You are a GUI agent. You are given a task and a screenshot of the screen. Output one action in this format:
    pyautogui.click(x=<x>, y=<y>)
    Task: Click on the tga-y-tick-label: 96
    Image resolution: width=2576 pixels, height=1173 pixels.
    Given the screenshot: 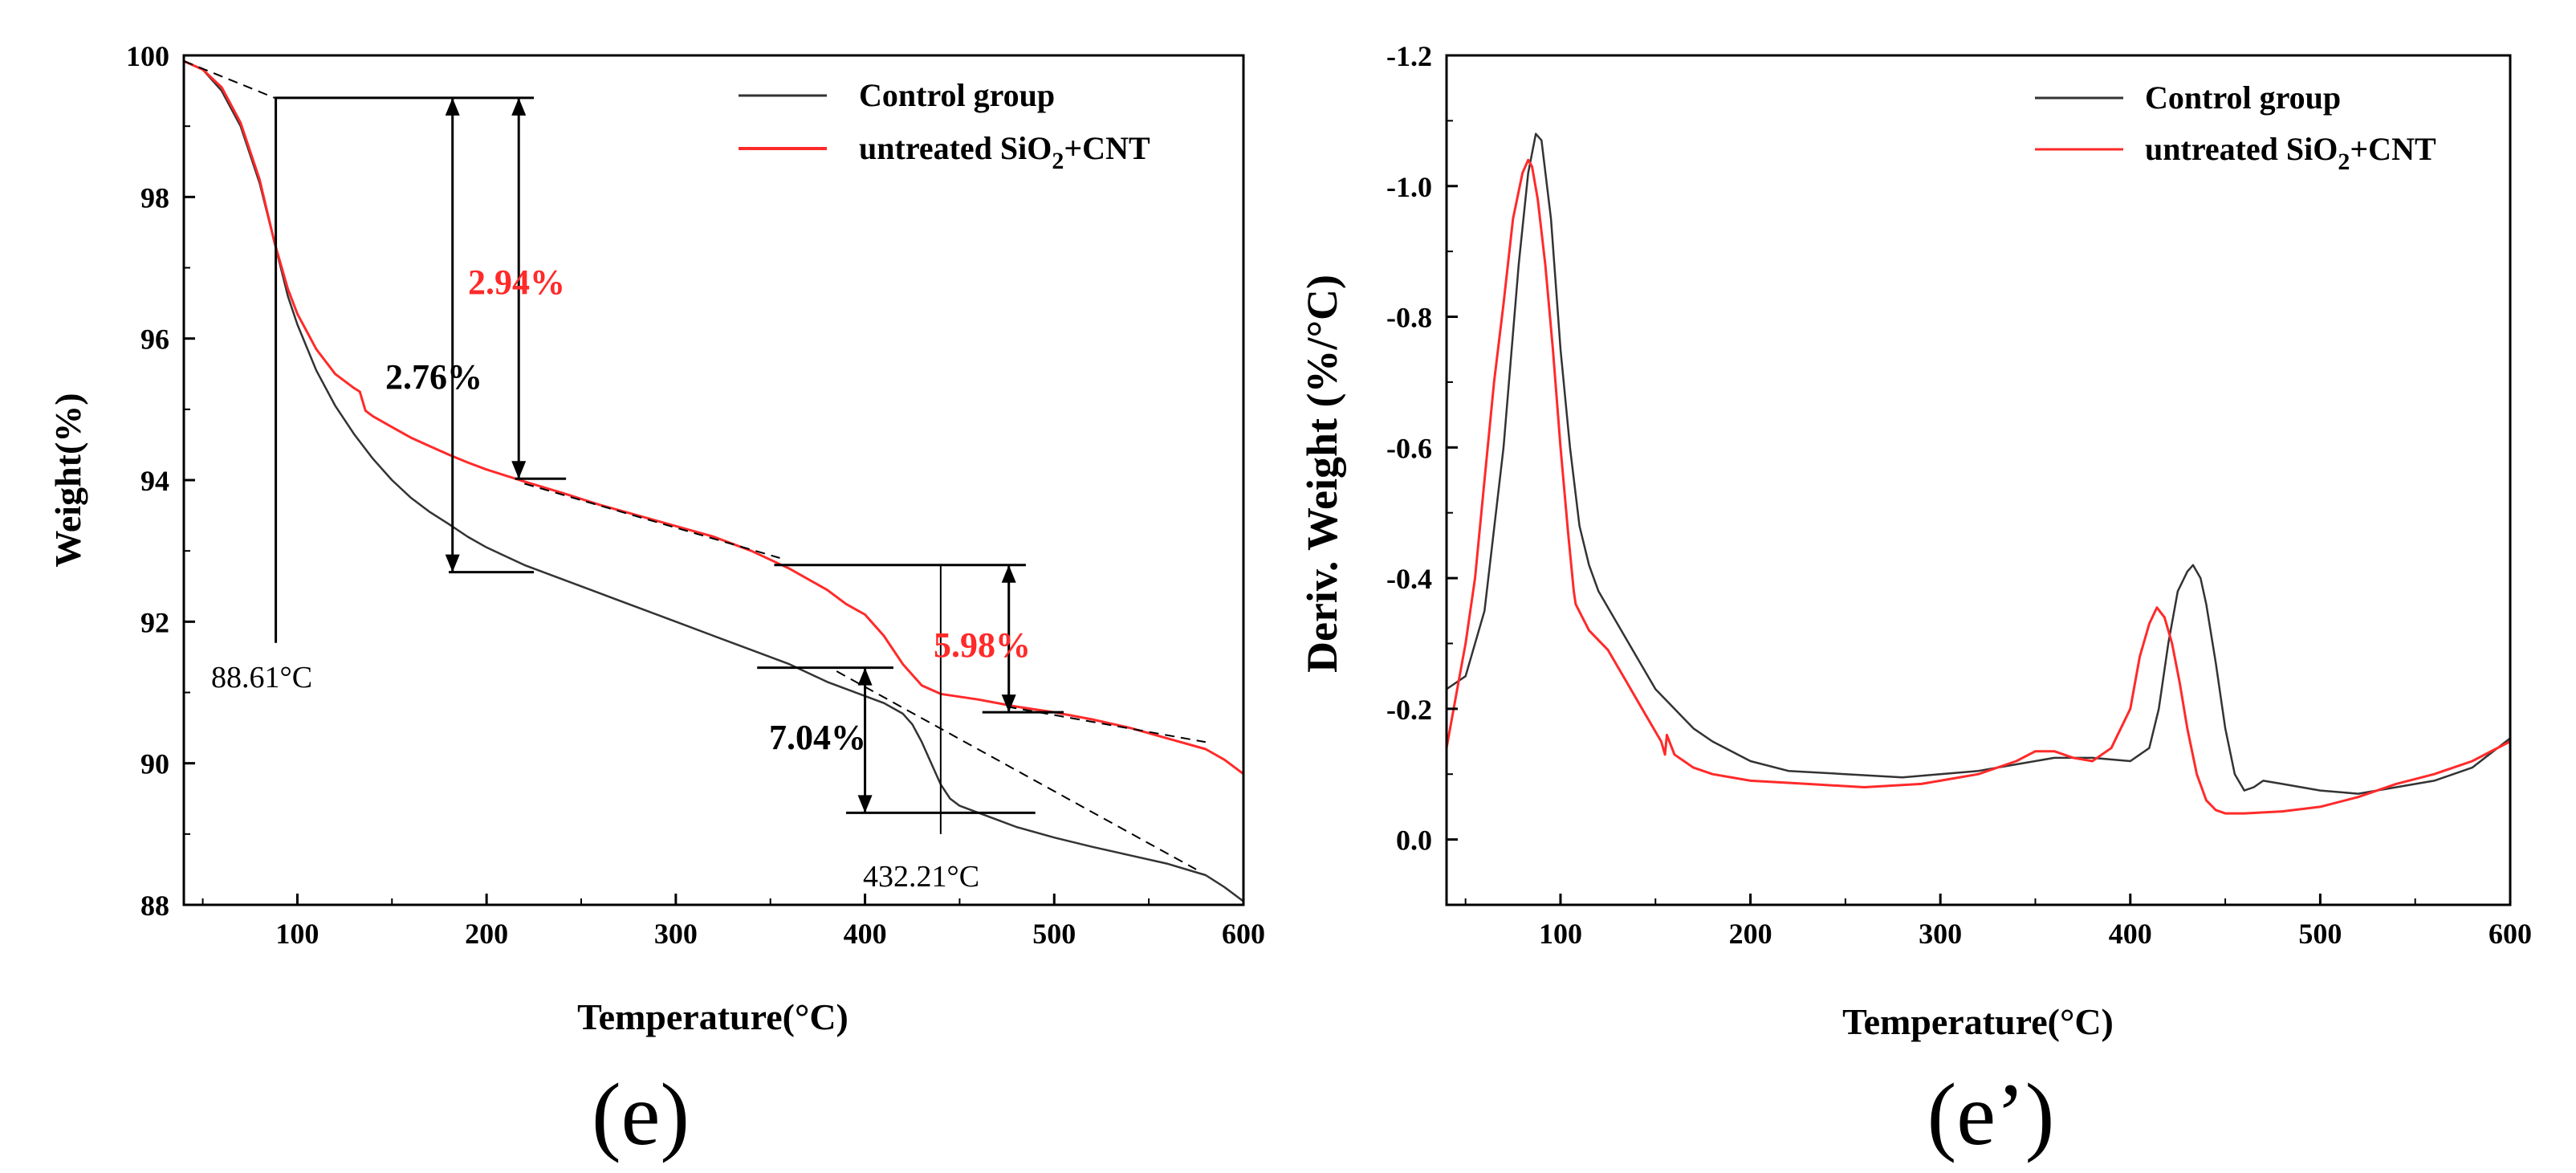 What is the action you would take?
    pyautogui.click(x=154, y=340)
    